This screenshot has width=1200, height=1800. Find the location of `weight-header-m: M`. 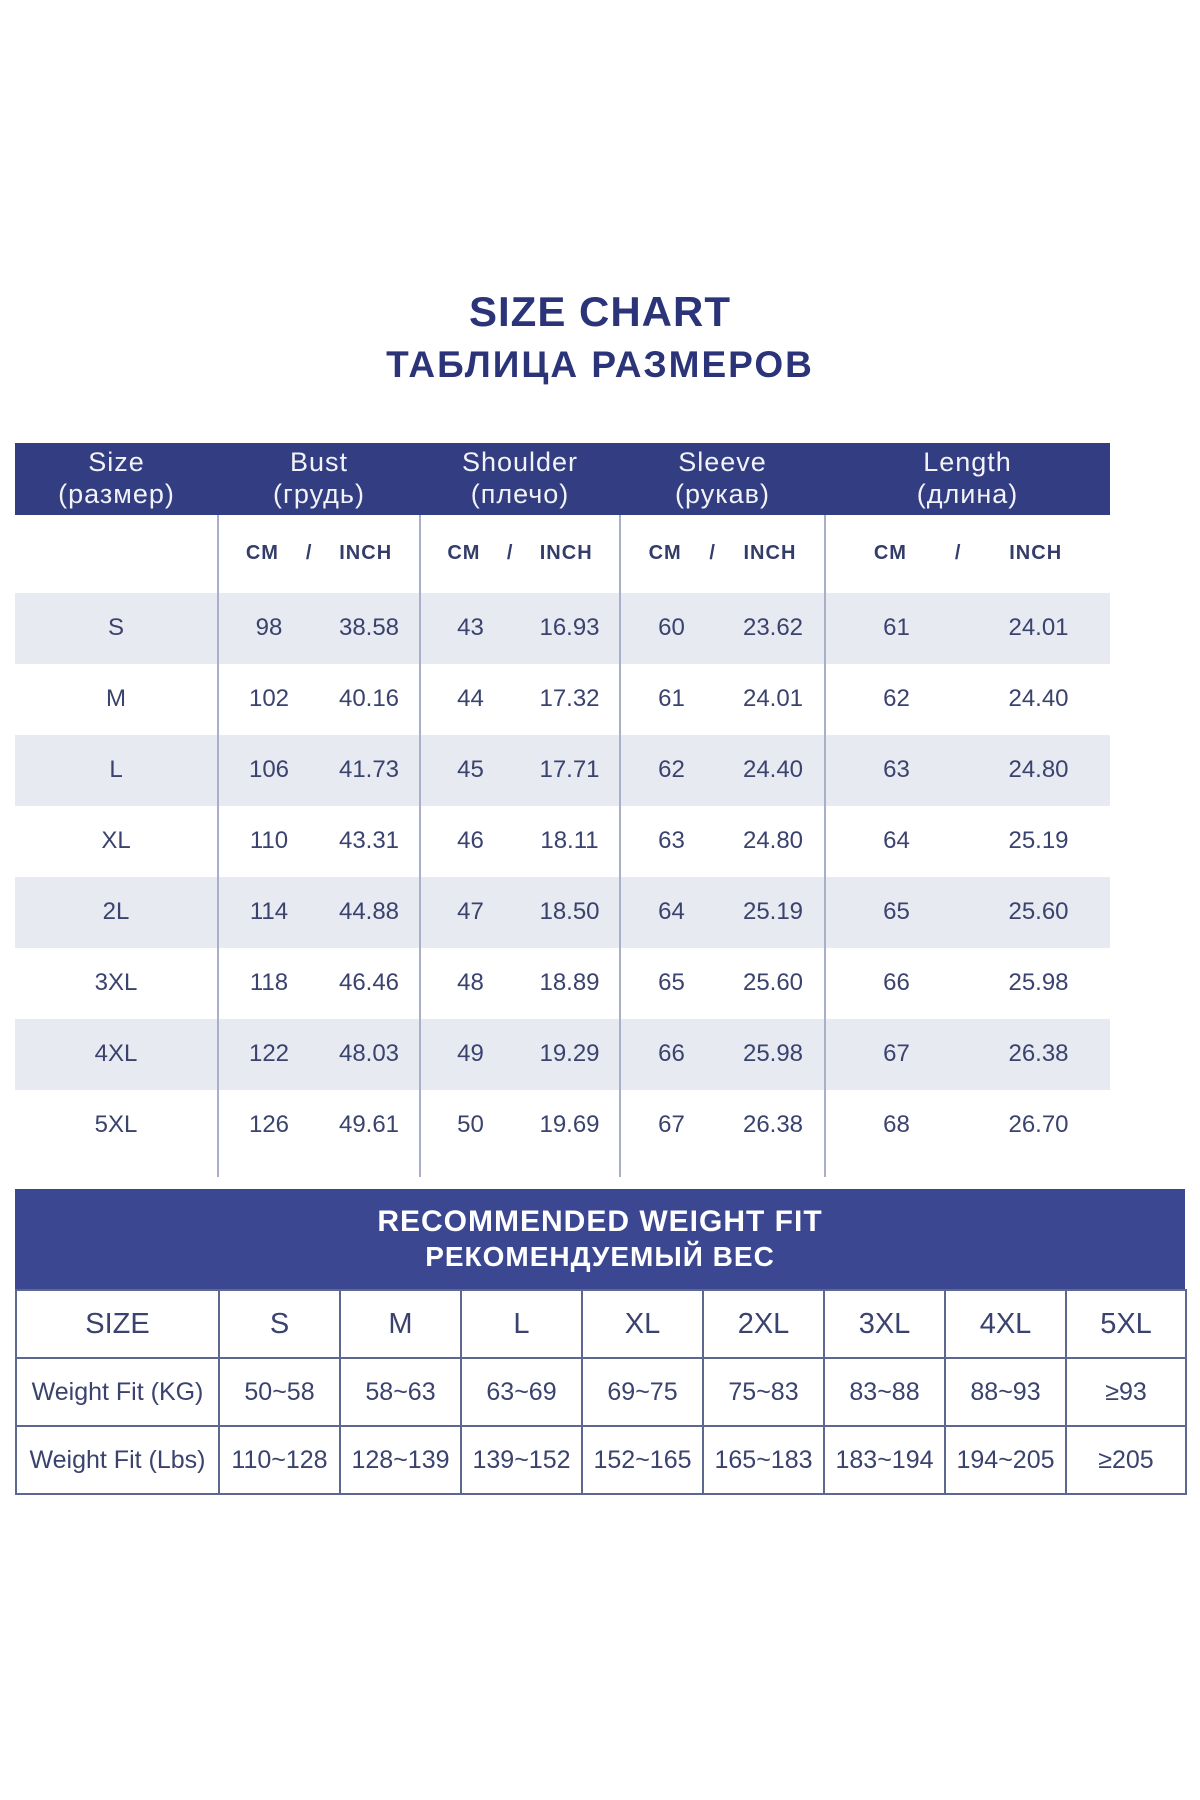

weight-header-m: M is located at coordinates (400, 1324).